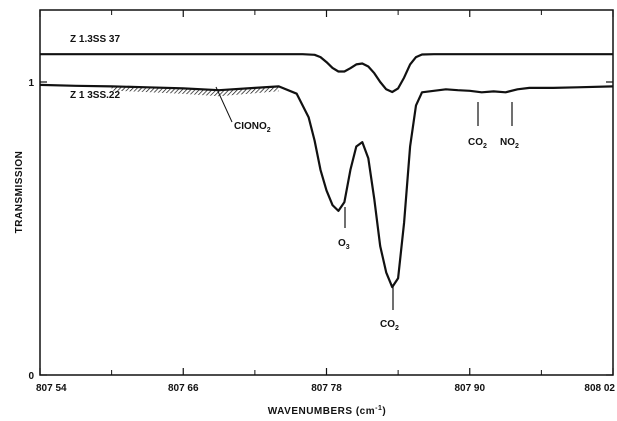 This screenshot has height=421, width=617. What do you see at coordinates (384, 411) in the screenshot?
I see `x-axis-unit-close: )` at bounding box center [384, 411].